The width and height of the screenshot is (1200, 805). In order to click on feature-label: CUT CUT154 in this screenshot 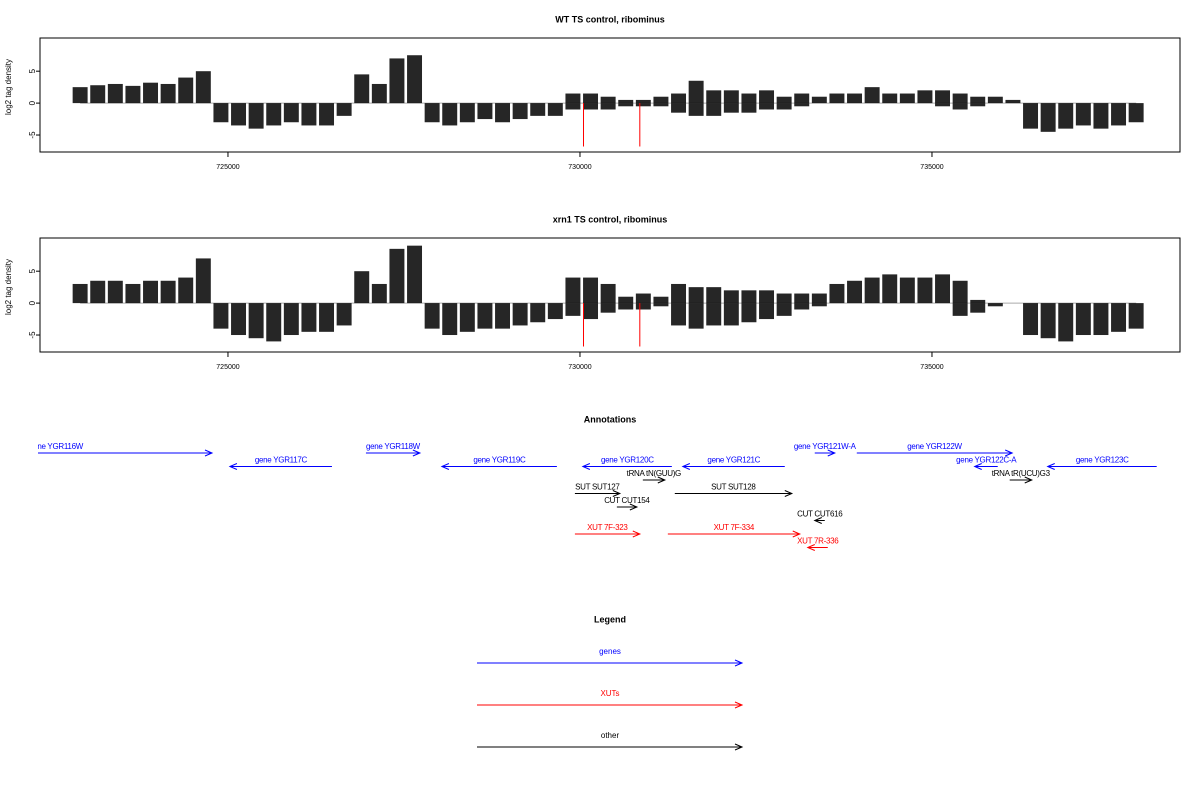, I will do `click(627, 500)`.